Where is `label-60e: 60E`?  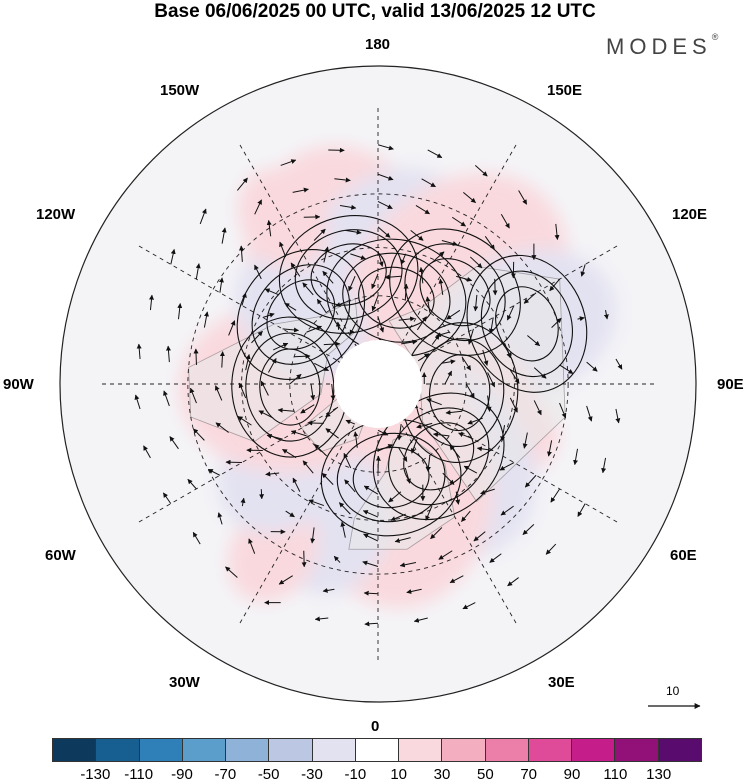
label-60e: 60E is located at coordinates (683, 555).